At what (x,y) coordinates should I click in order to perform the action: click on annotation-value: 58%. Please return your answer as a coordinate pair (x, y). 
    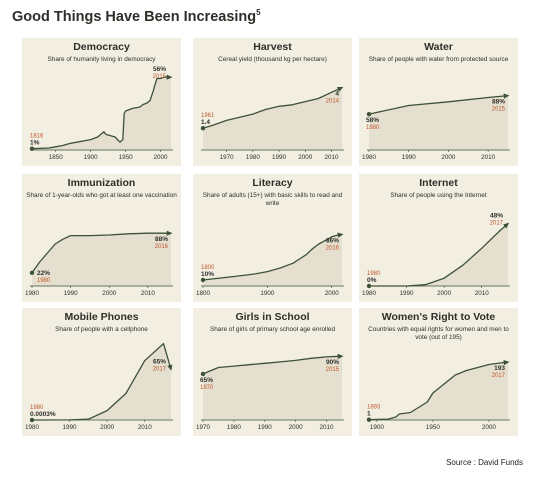
    Looking at the image, I should click on (372, 120).